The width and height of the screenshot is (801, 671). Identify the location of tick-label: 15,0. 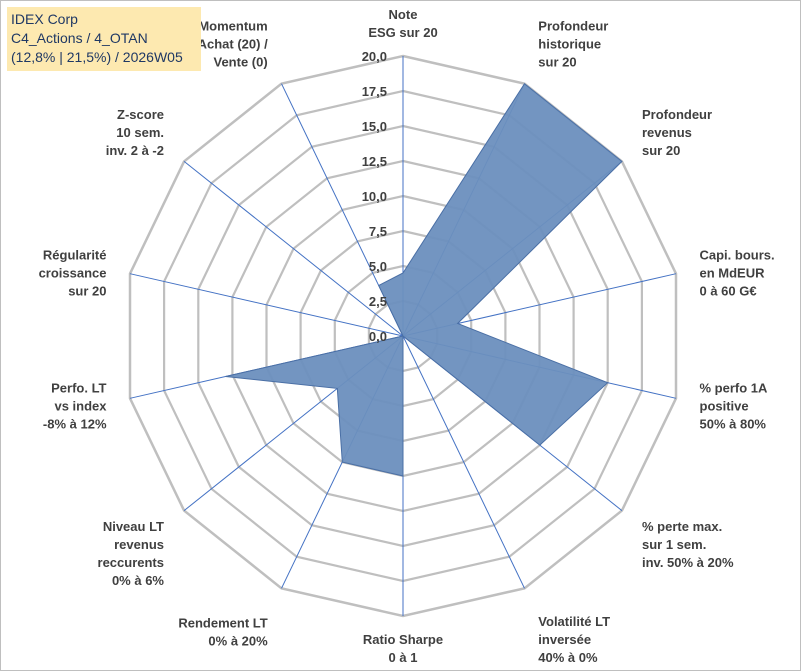
(374, 126).